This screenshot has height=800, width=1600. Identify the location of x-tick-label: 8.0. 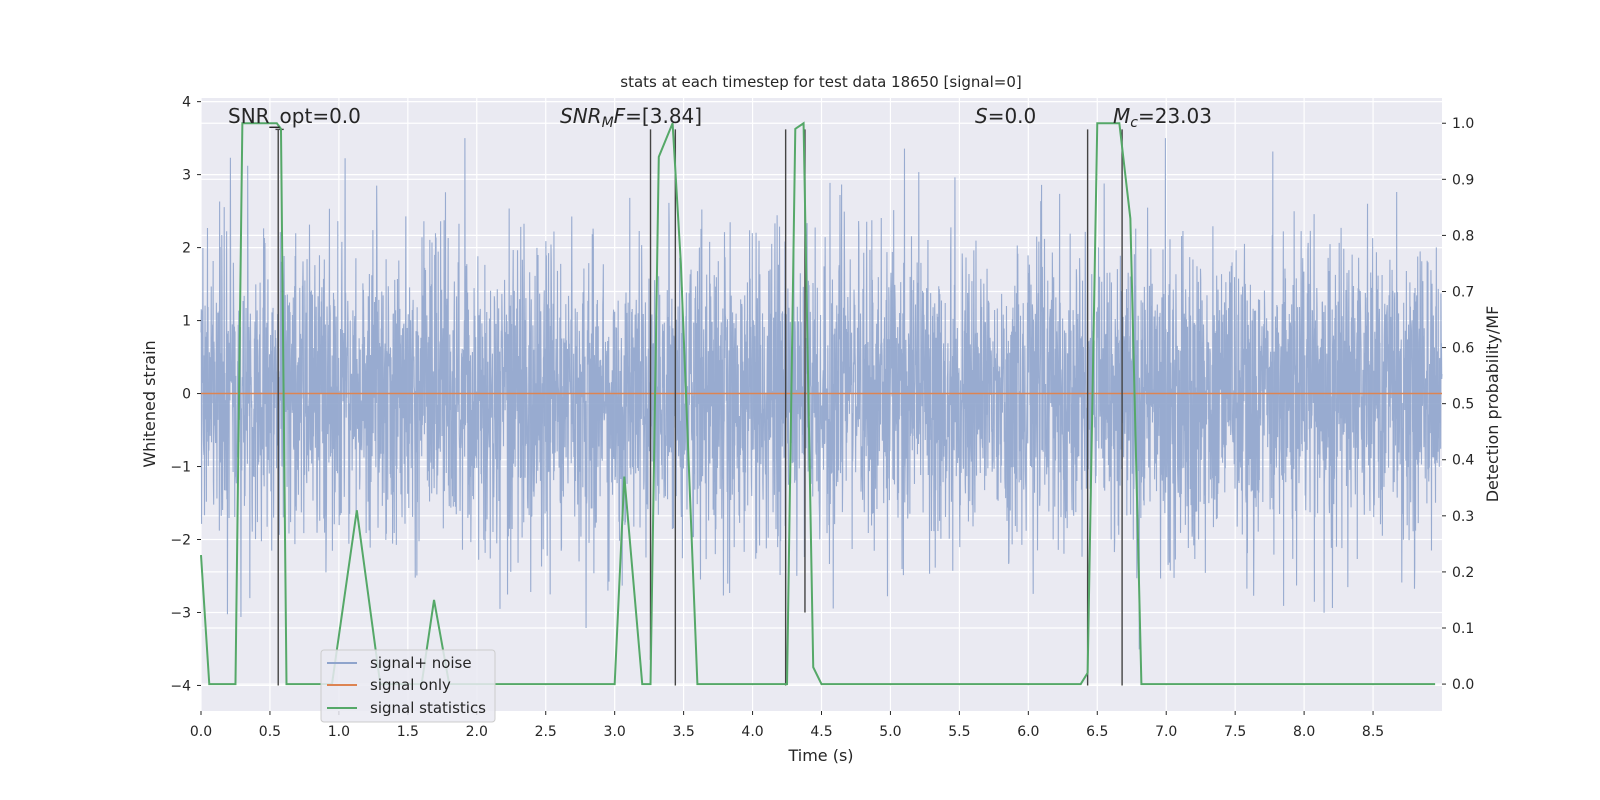
(1304, 732).